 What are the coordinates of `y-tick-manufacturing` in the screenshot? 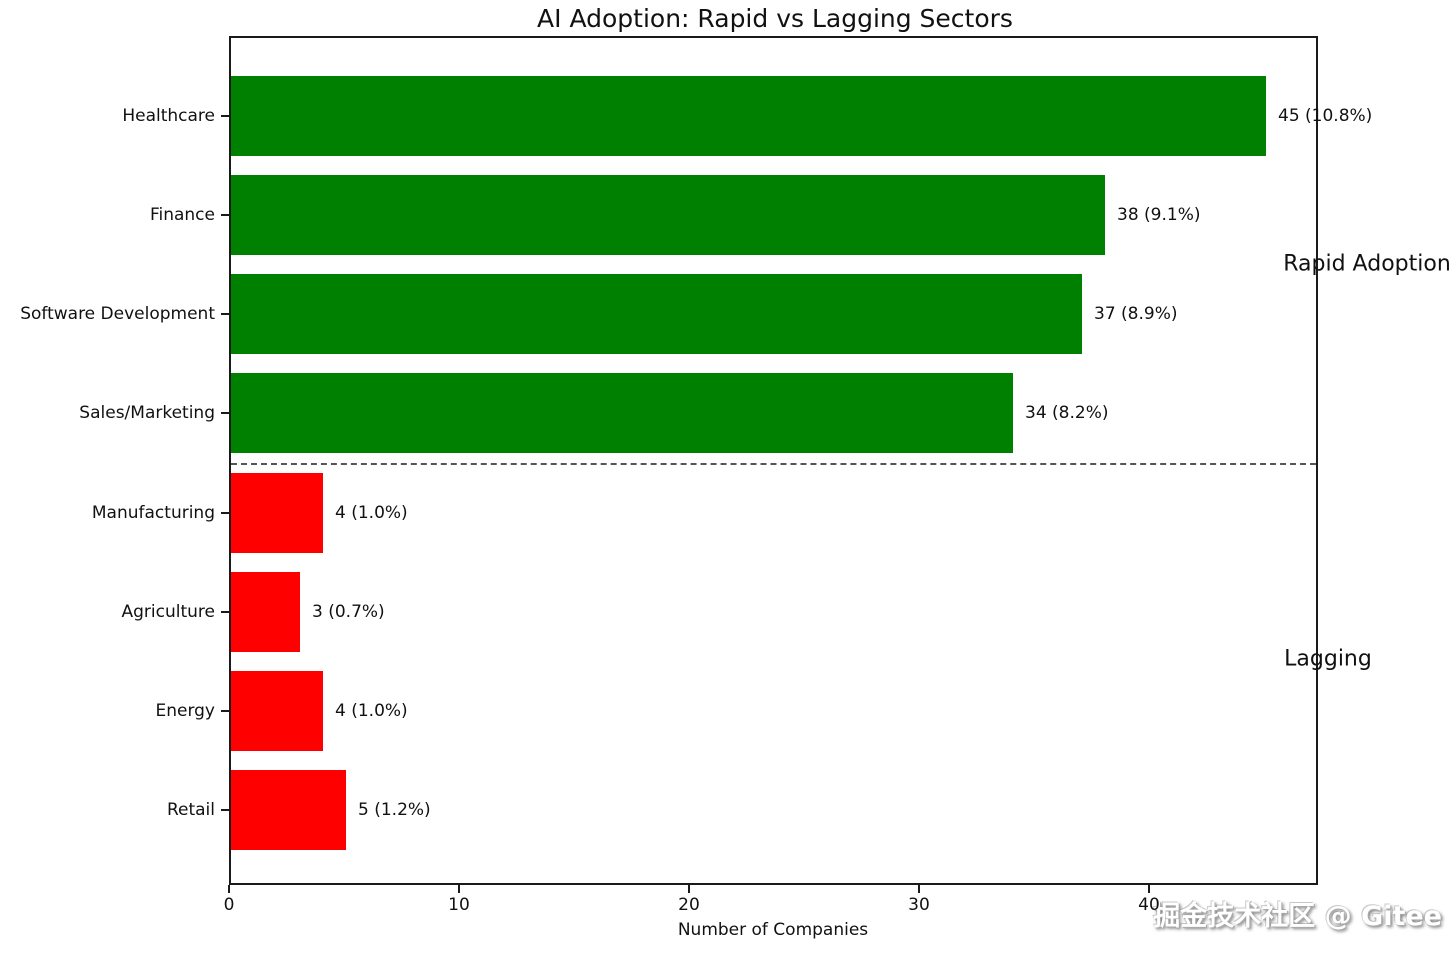 It's located at (225, 512).